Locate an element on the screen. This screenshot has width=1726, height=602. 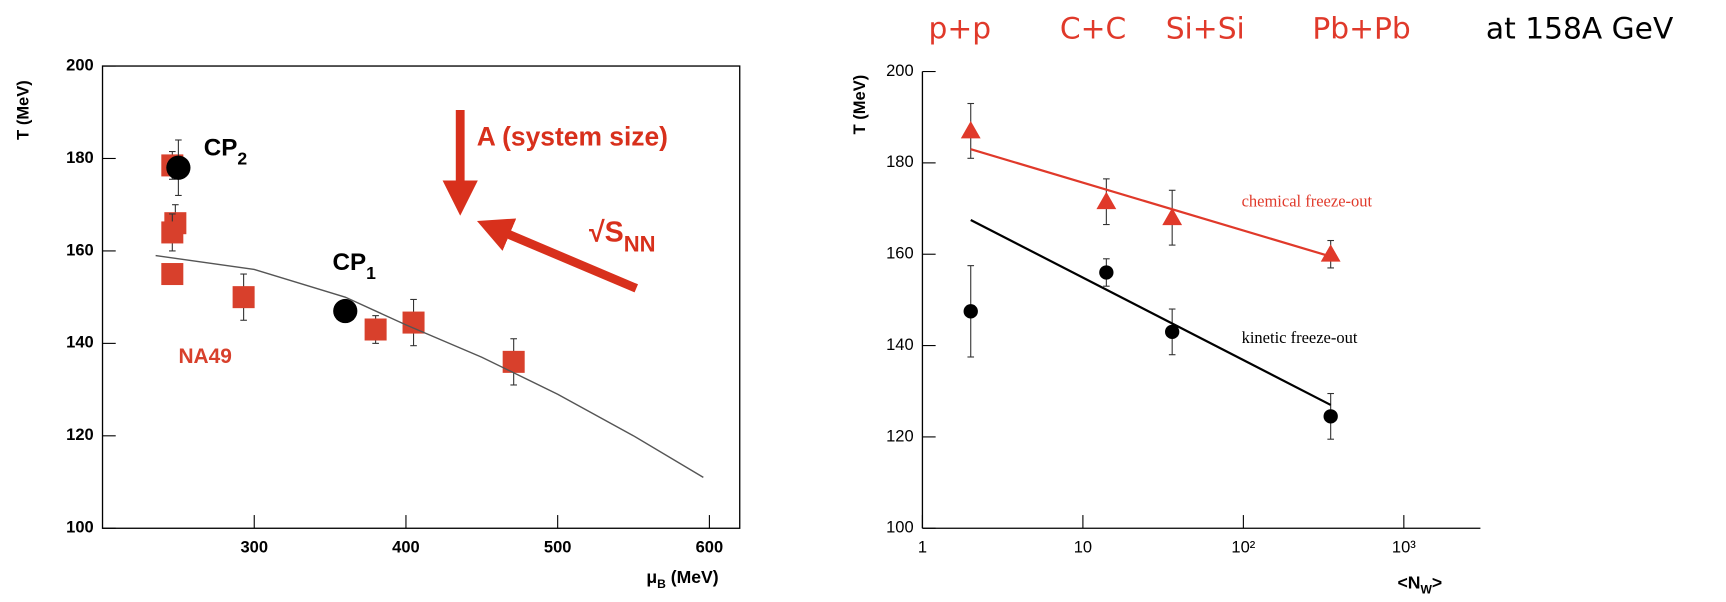
annotation-main: Pb+Pb is located at coordinates (1361, 28).